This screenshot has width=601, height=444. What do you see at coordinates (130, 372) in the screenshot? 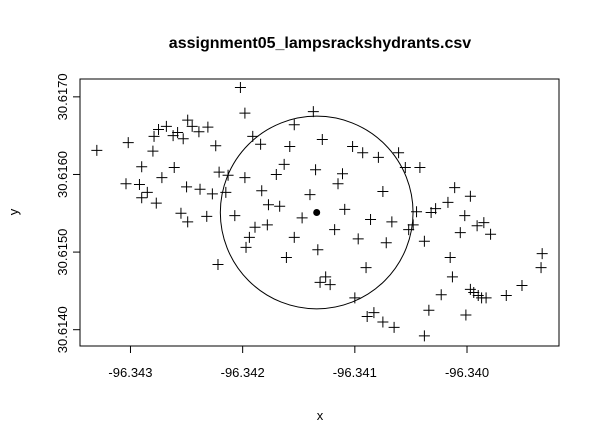
I see `x-tick-label: -96.343` at bounding box center [130, 372].